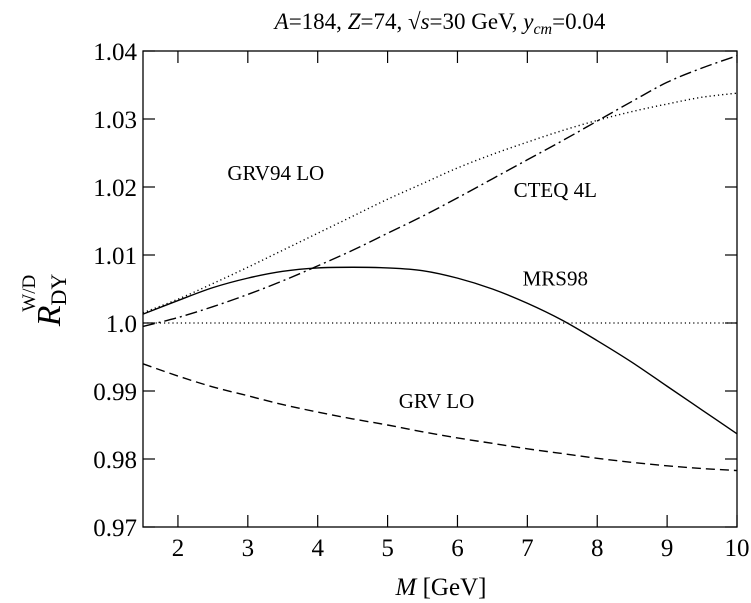 The image size is (751, 603). I want to click on series-label-grv-lo: GRV LO, so click(437, 401).